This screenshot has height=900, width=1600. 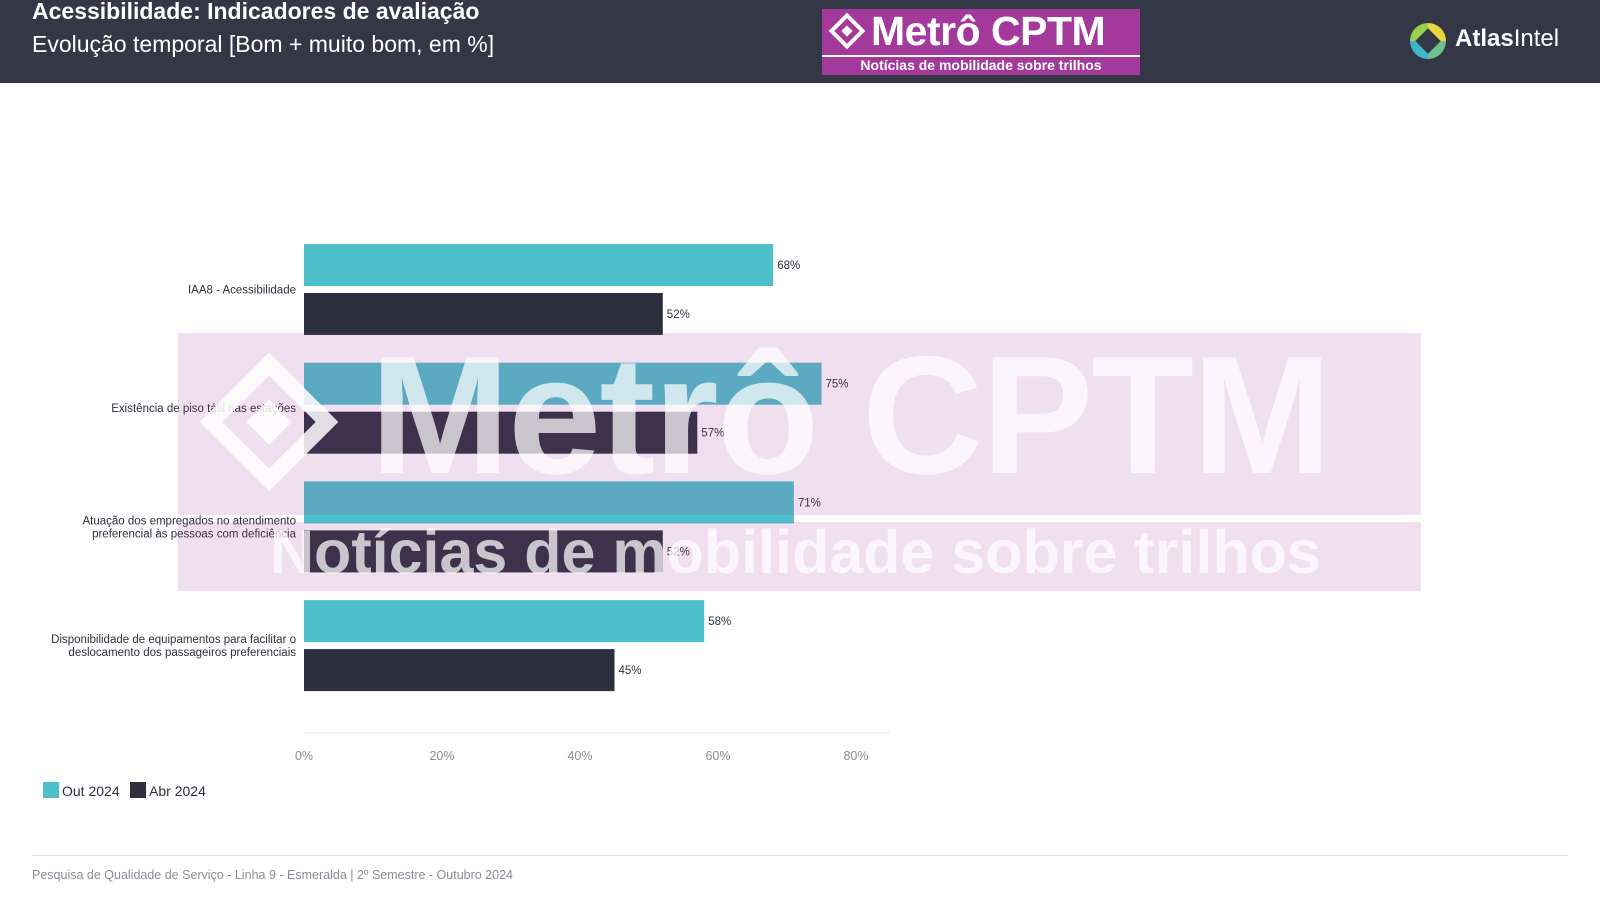 I want to click on legend-item-out-2024: Out 2024, so click(x=81, y=791).